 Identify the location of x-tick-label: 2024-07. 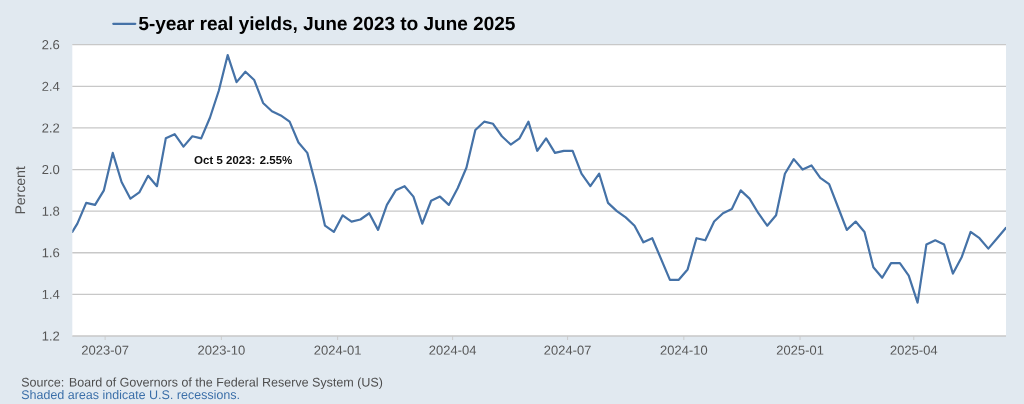
(567, 350).